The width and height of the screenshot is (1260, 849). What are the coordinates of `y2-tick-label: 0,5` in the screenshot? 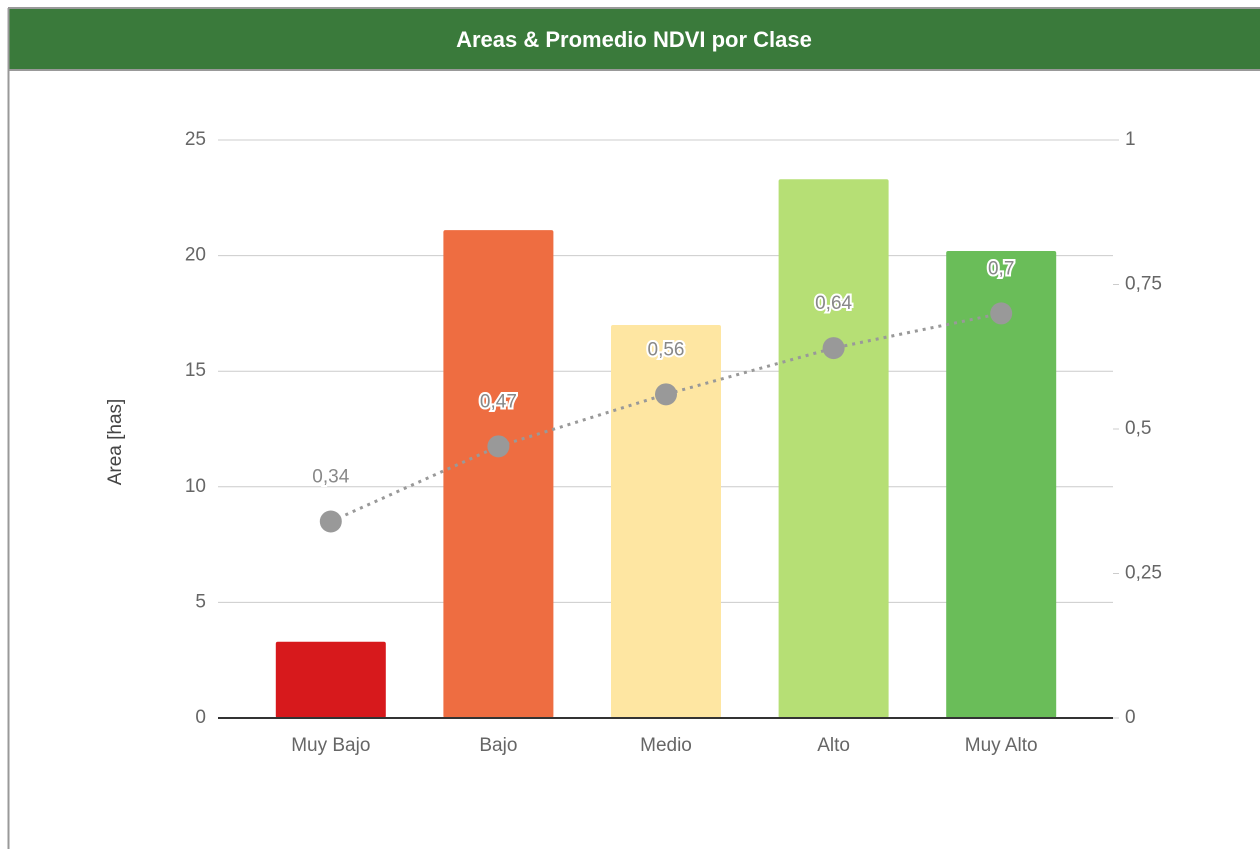 It's located at (1138, 428).